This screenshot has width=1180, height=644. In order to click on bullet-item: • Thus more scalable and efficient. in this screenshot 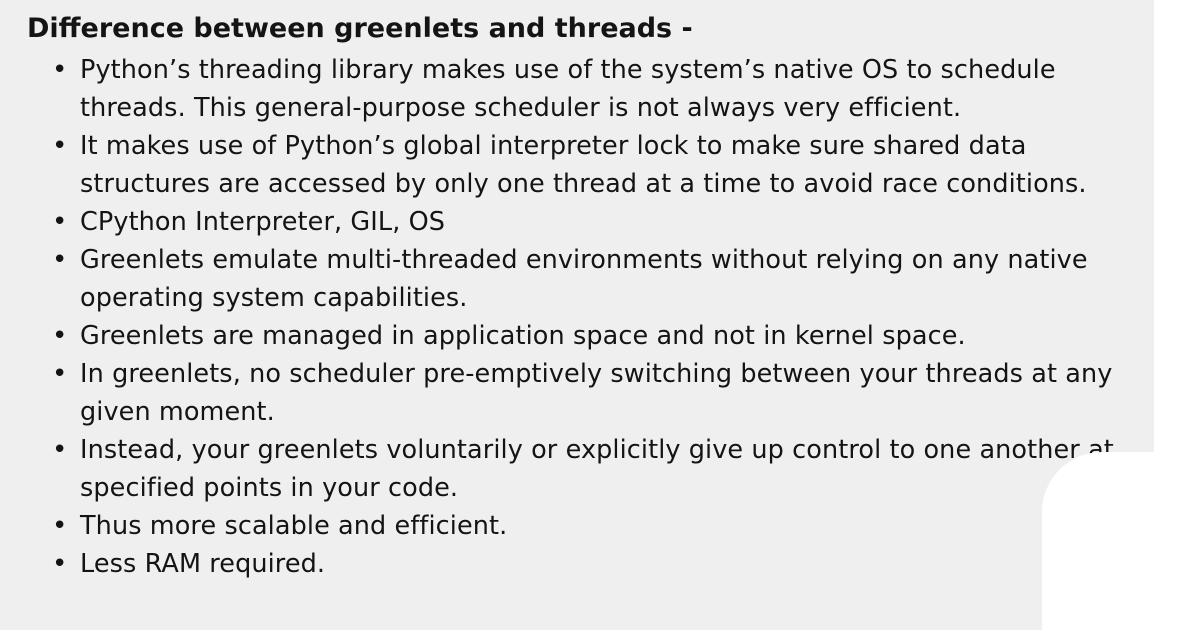, I will do `click(572, 526)`.